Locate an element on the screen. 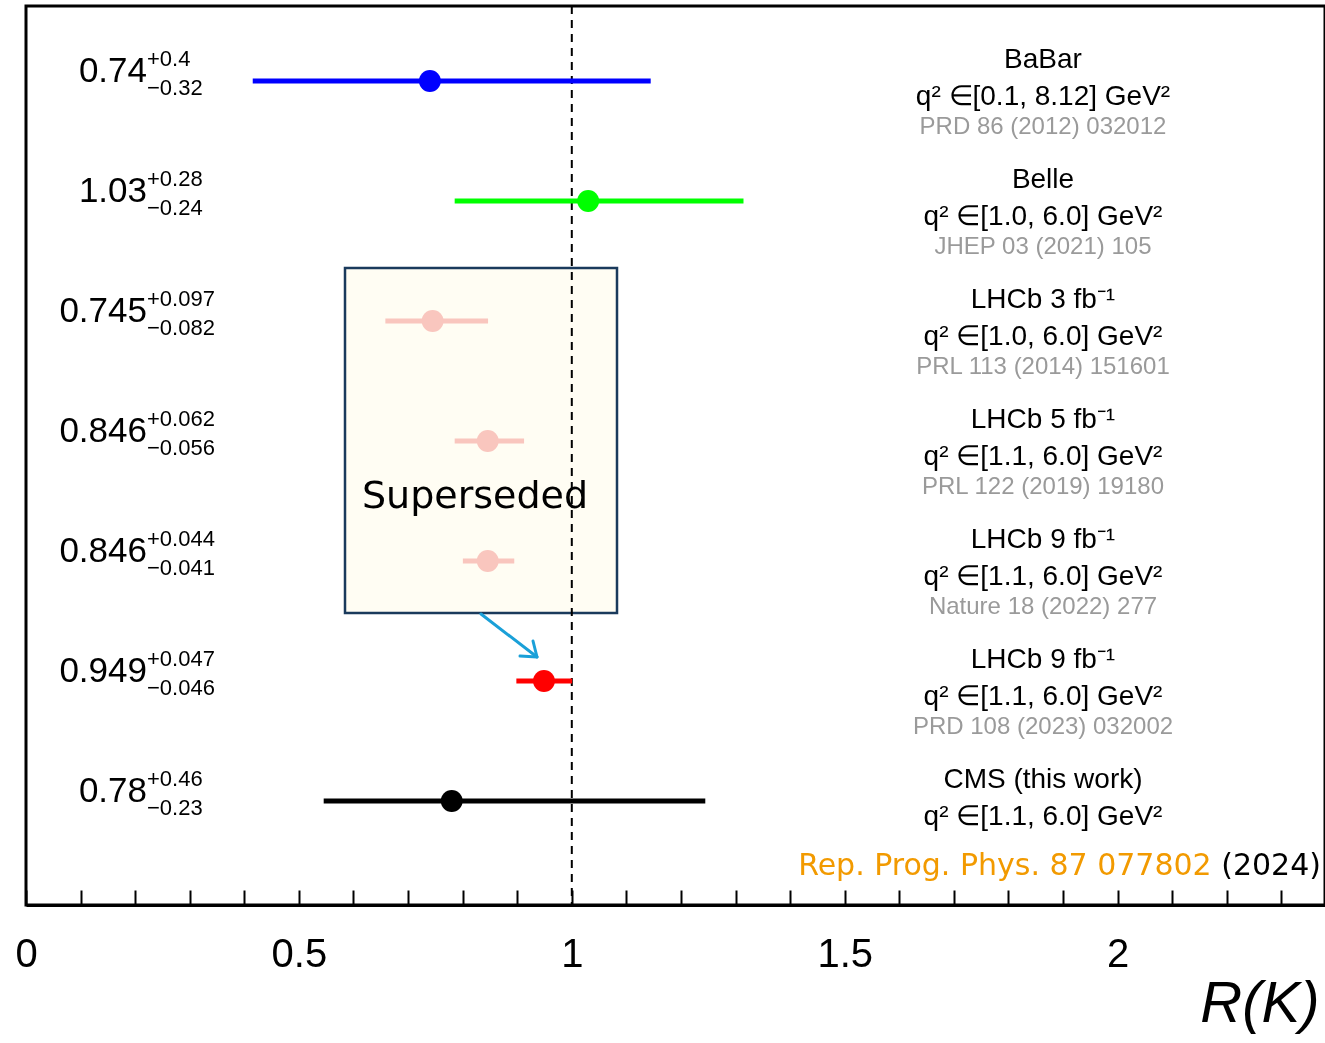 This screenshot has width=1325, height=1043. text: CMS (this work) q² ∈[1.1, 6.0] GeV² is located at coordinates (1043, 797).